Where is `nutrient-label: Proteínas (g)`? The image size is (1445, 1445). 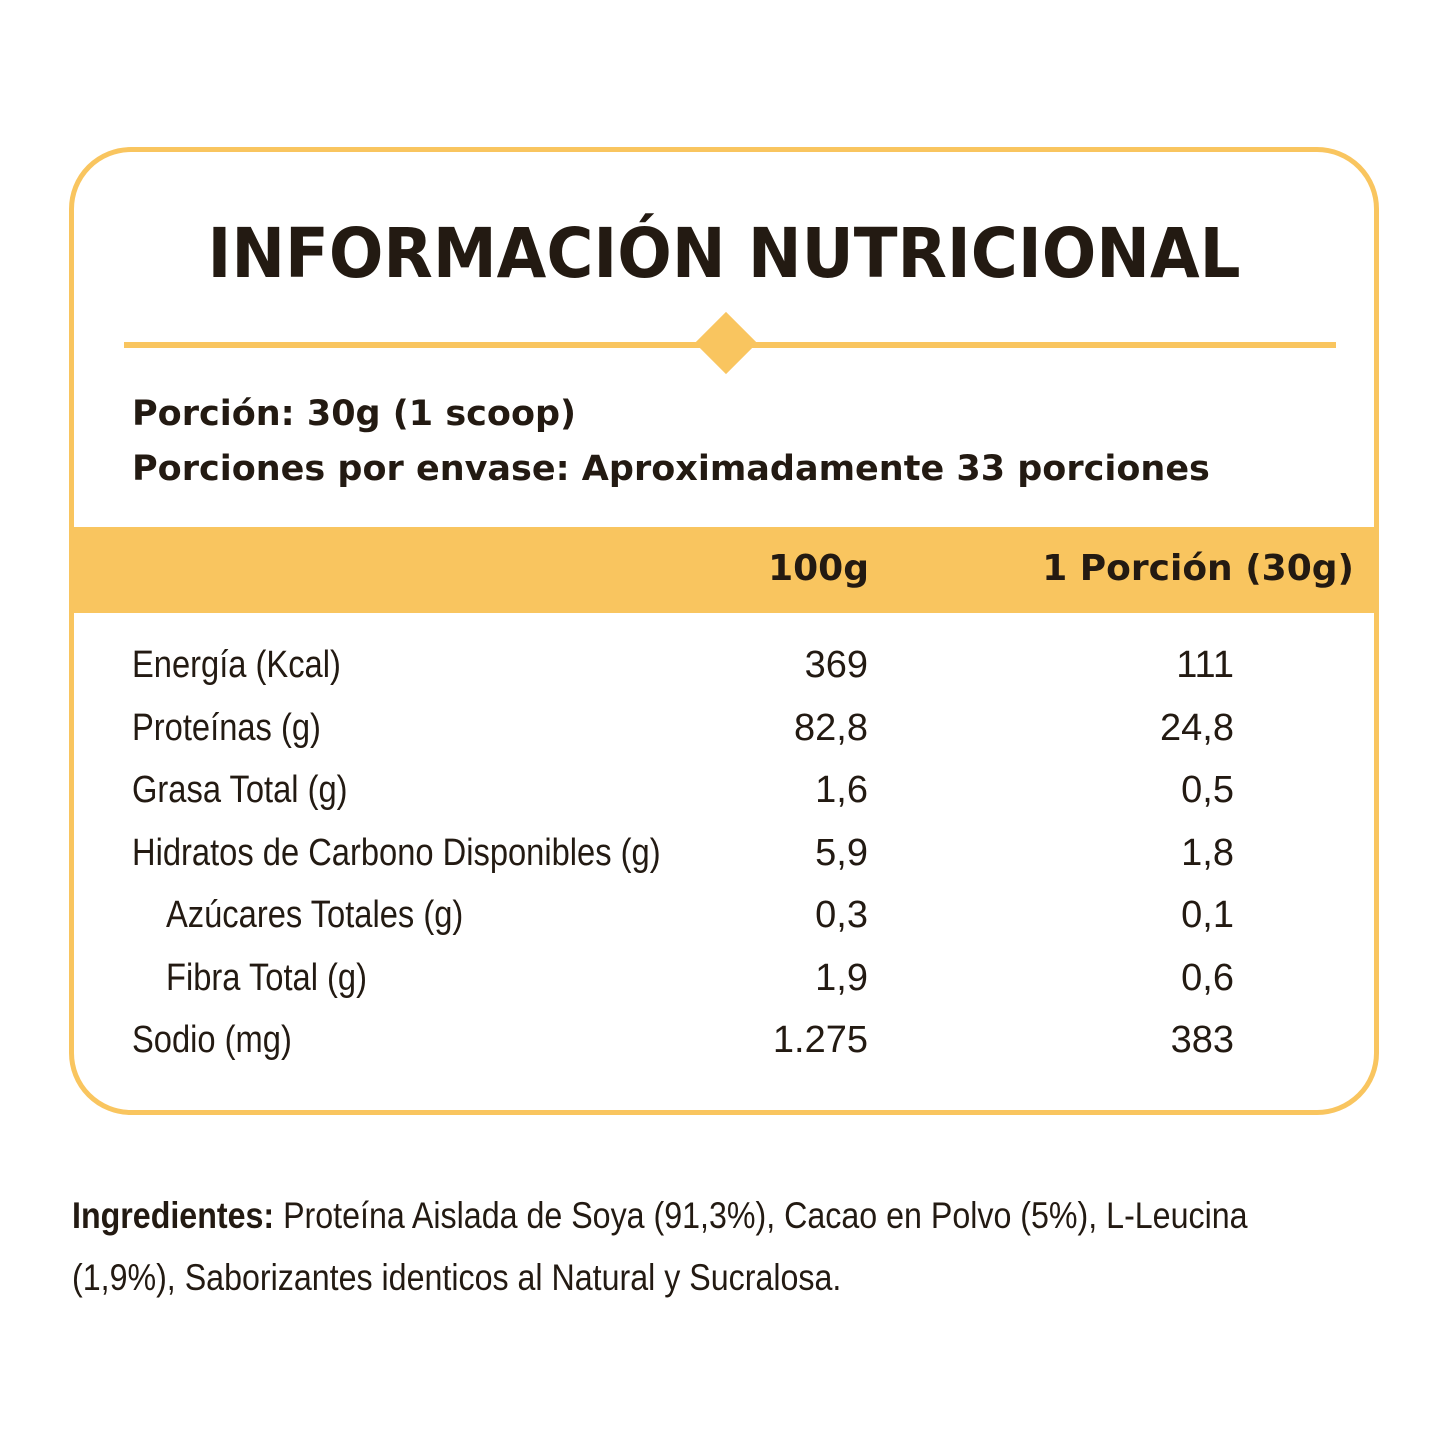
nutrient-label: Proteínas (g) is located at coordinates (226, 727).